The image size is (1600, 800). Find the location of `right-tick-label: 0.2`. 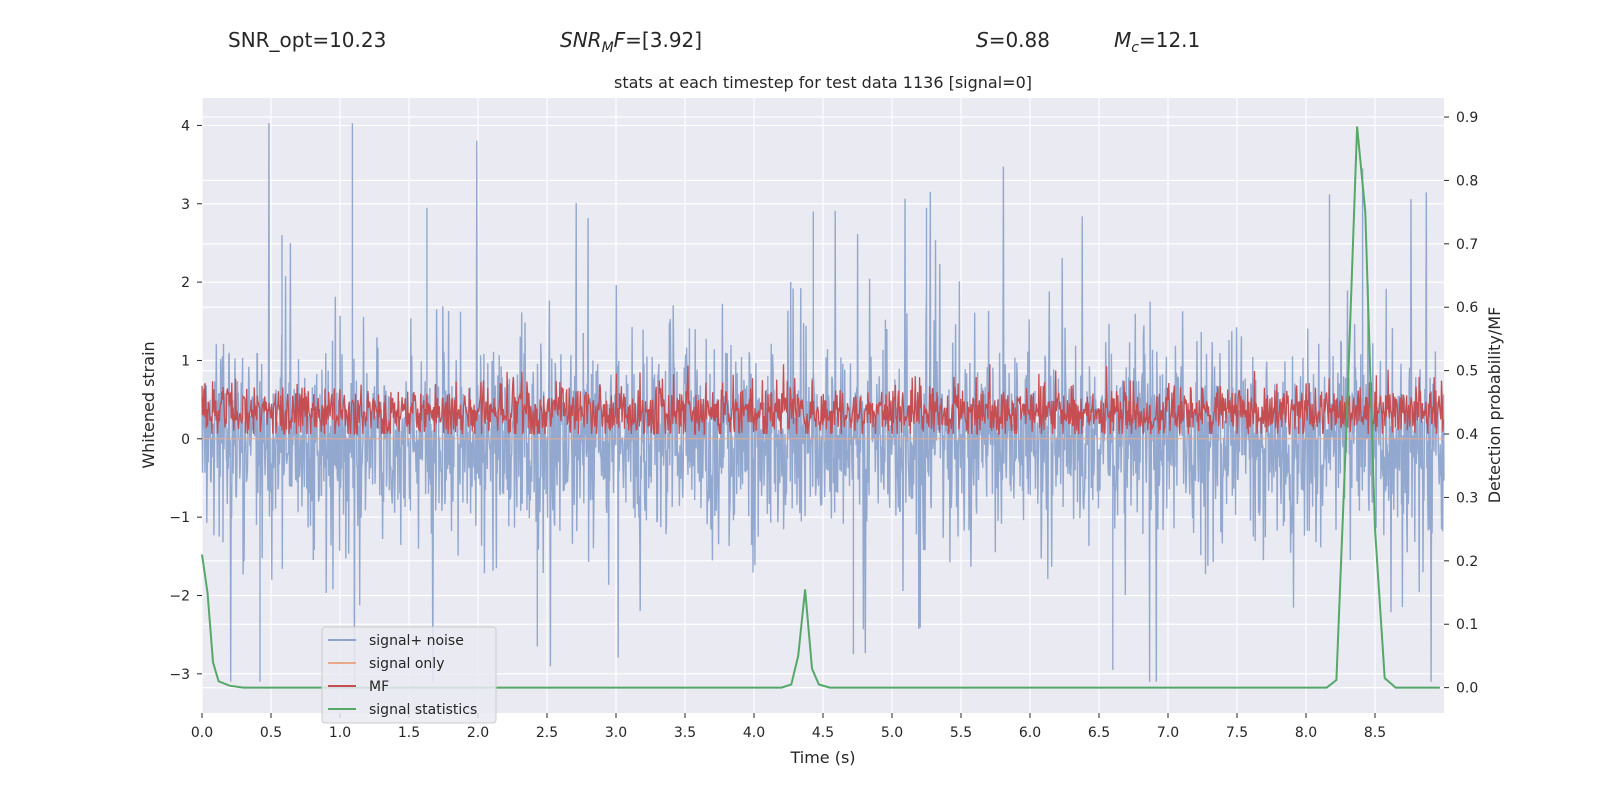

right-tick-label: 0.2 is located at coordinates (1467, 562).